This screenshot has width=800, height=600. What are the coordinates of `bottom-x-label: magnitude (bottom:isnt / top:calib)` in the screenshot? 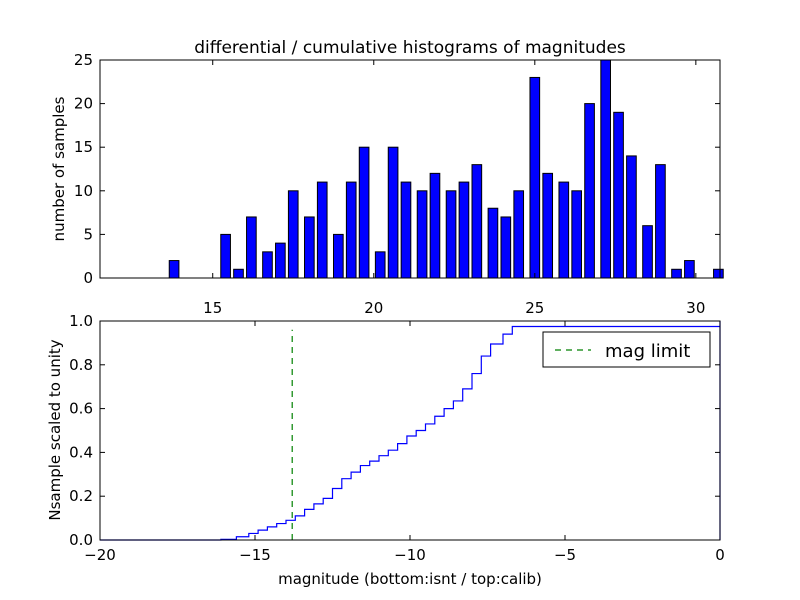 It's located at (410, 579).